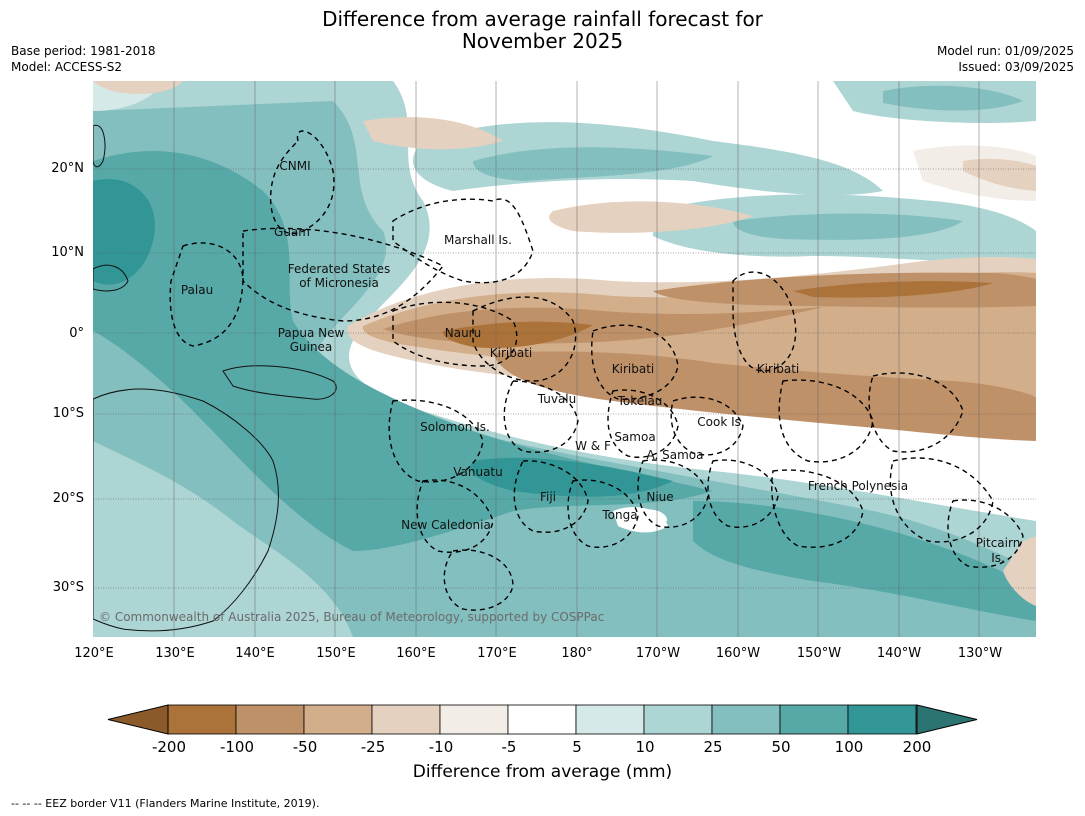  I want to click on label-tokelau: Tokelau, so click(640, 401).